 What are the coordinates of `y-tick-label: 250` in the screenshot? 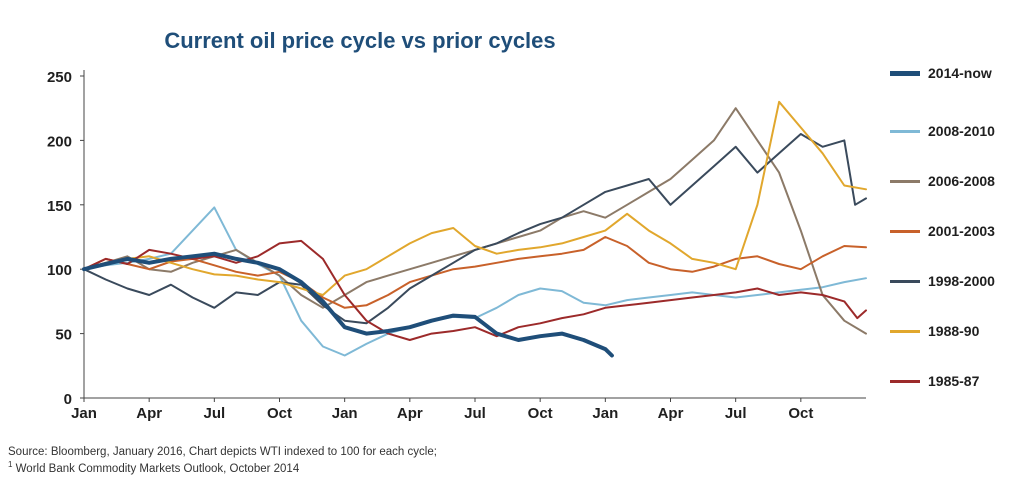 It's located at (59, 77).